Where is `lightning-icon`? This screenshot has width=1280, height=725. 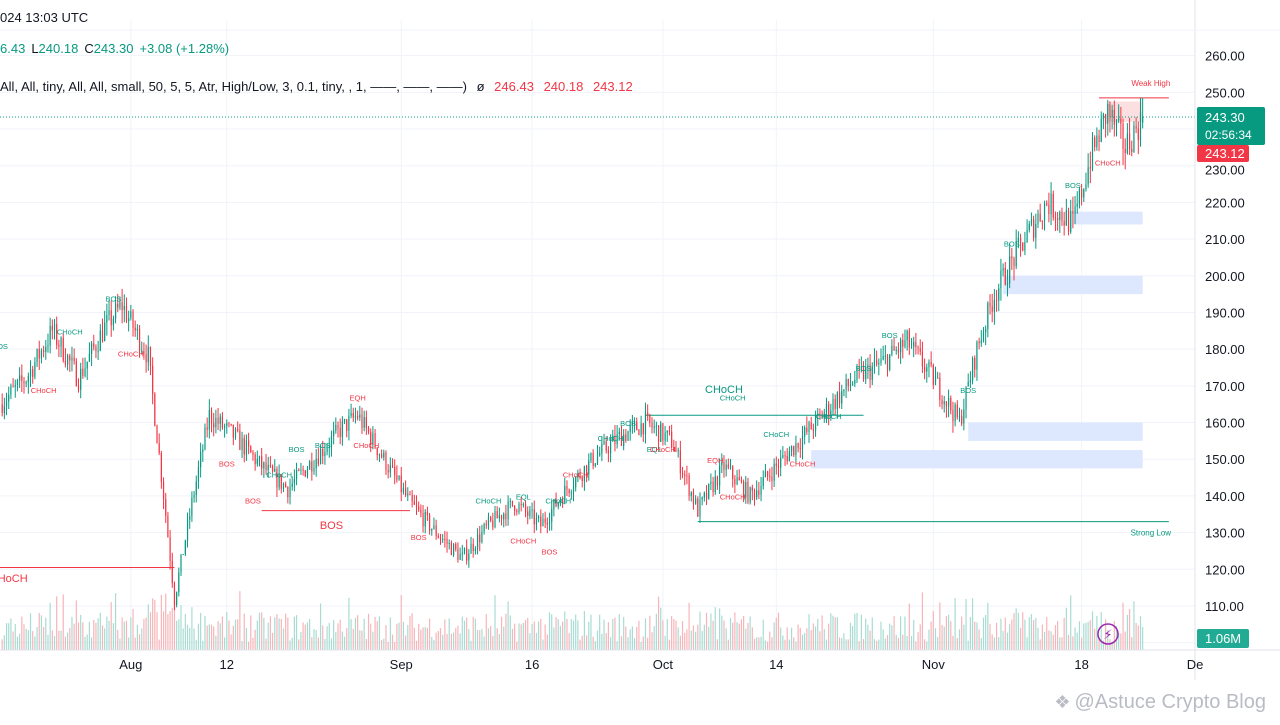
lightning-icon is located at coordinates (1108, 634).